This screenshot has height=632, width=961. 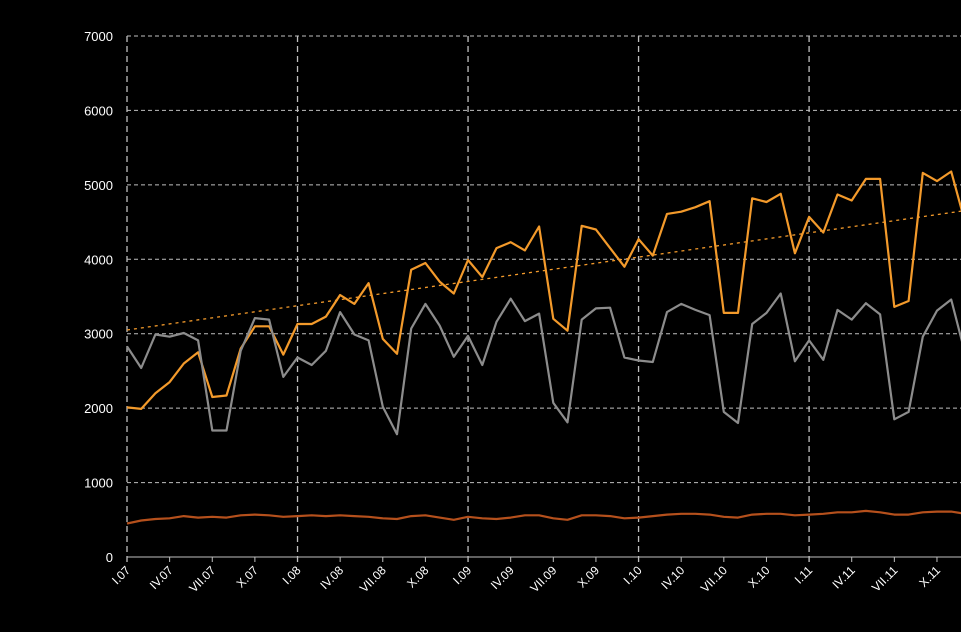 What do you see at coordinates (633, 575) in the screenshot?
I see `x-tick-label: I.10` at bounding box center [633, 575].